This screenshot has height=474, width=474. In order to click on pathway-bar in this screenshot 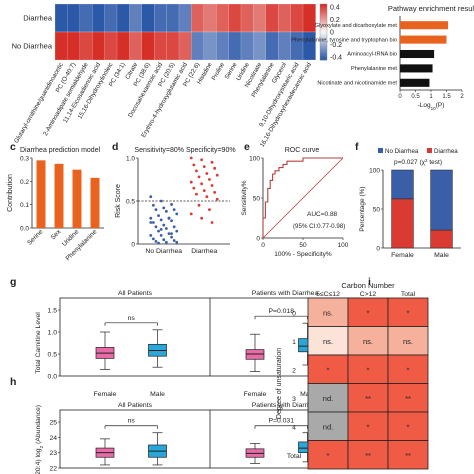, I will do `click(423, 39)`.